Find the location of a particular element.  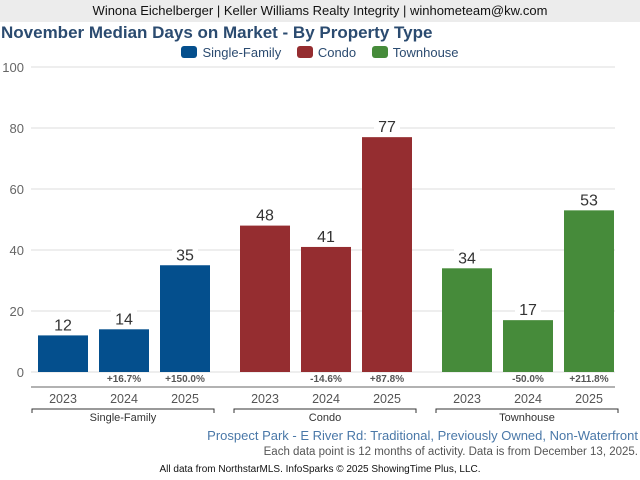

legend-swatch-single-family is located at coordinates (189, 52).